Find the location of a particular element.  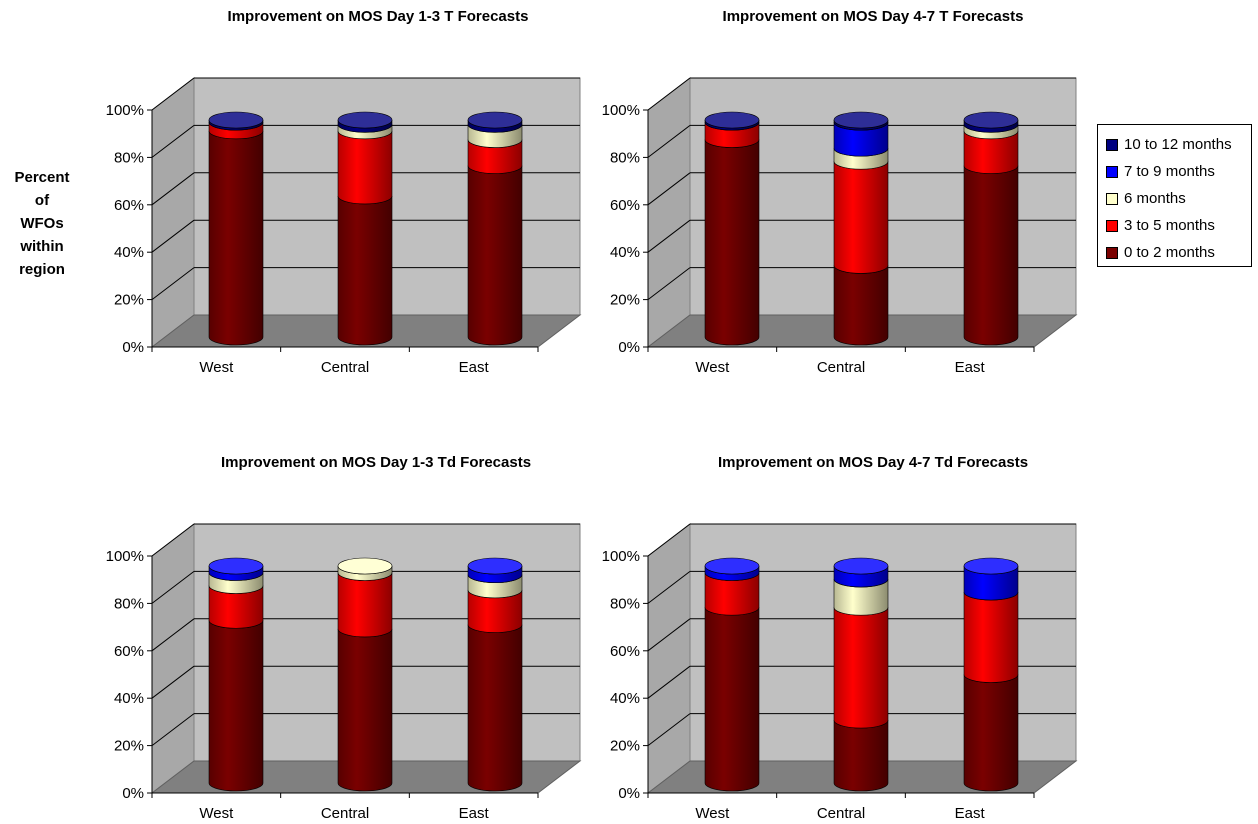

legend-item: 10 to 12 months is located at coordinates (1178, 144).